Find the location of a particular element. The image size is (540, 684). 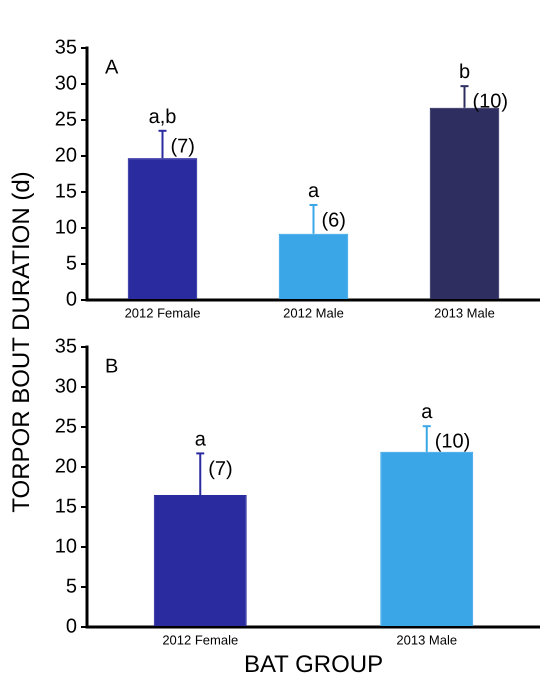

x-tick-label: 2012 Male is located at coordinates (313, 312).